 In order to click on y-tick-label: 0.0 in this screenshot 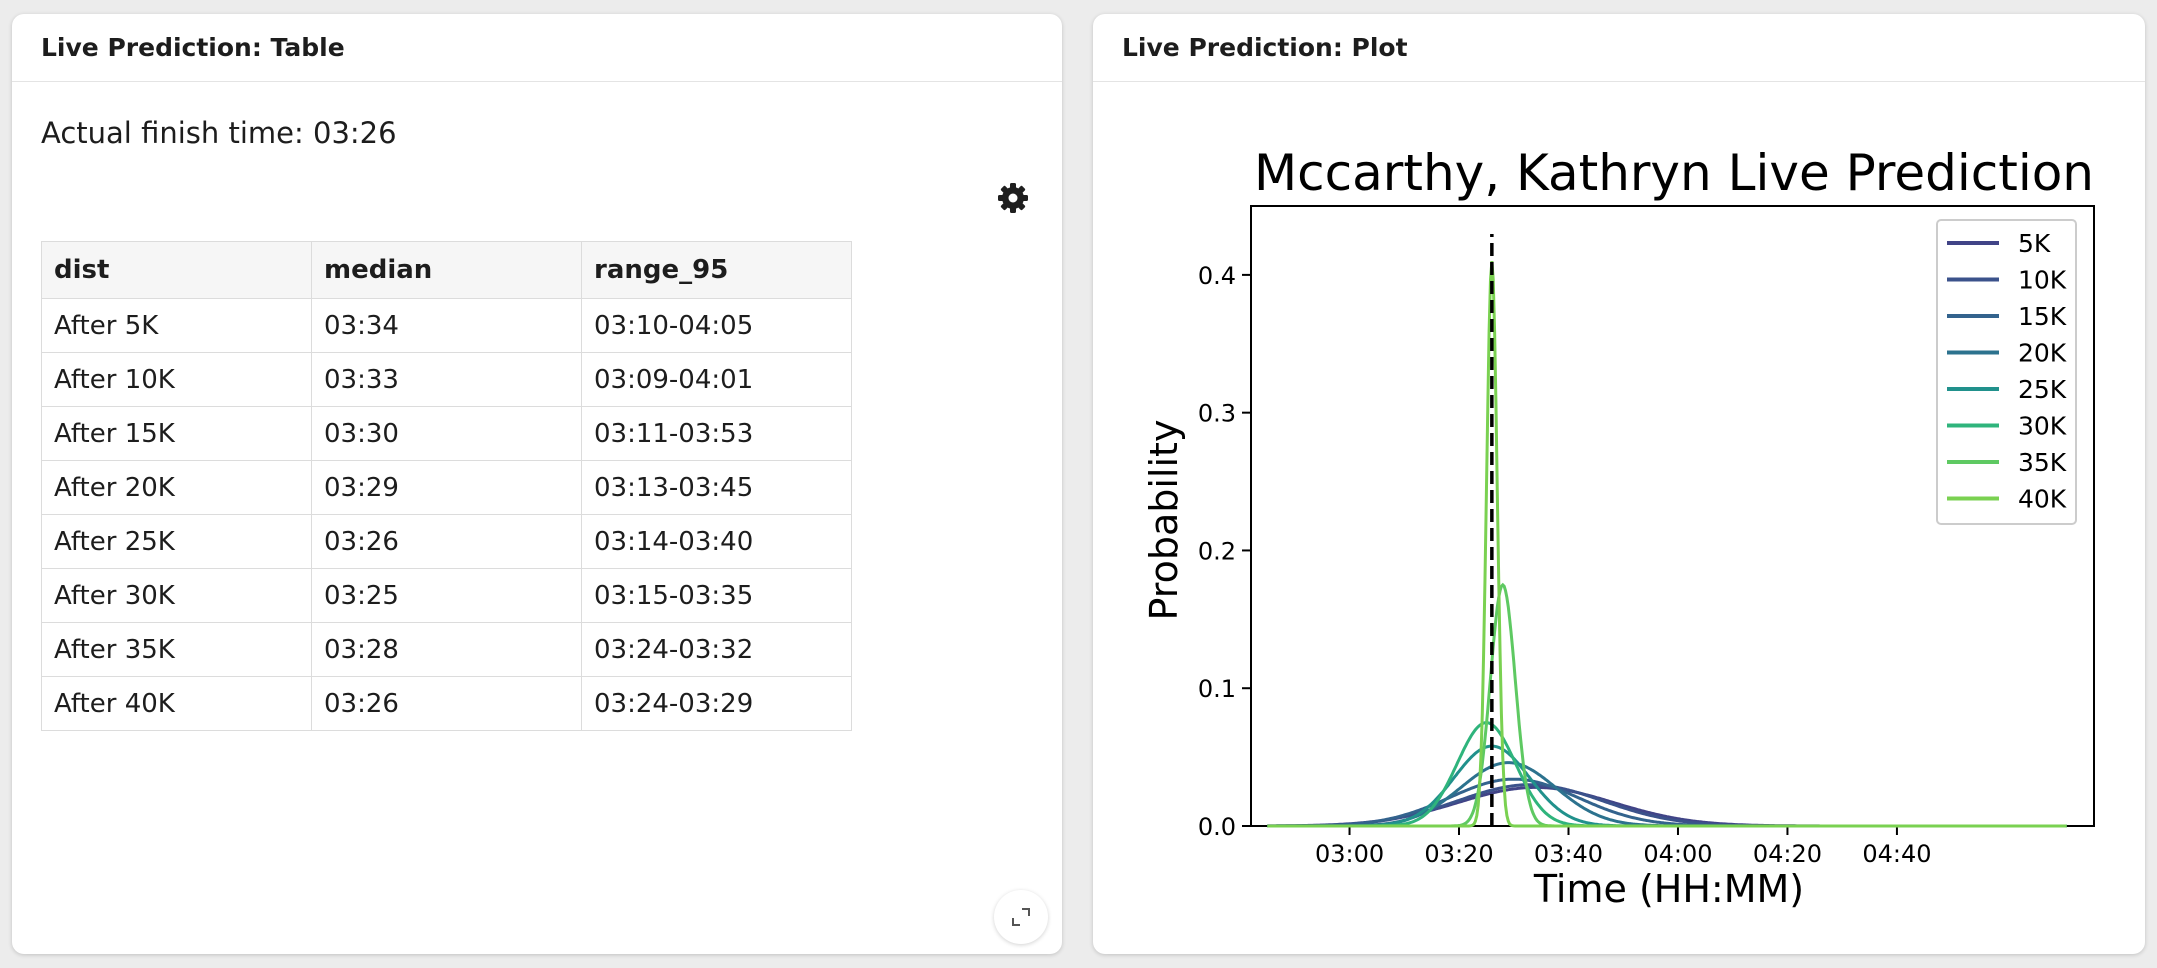, I will do `click(1217, 827)`.